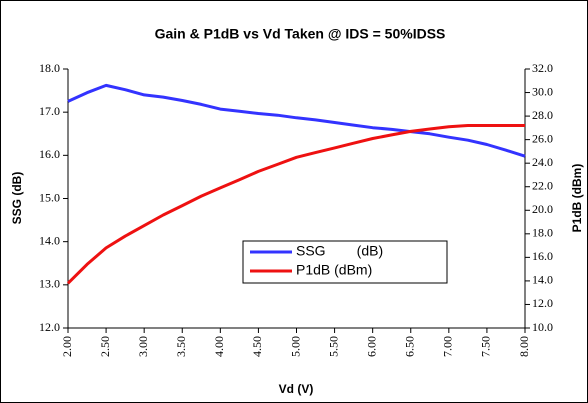 The width and height of the screenshot is (588, 403). What do you see at coordinates (334, 270) in the screenshot?
I see `legend-label: P1dB (dBm)` at bounding box center [334, 270].